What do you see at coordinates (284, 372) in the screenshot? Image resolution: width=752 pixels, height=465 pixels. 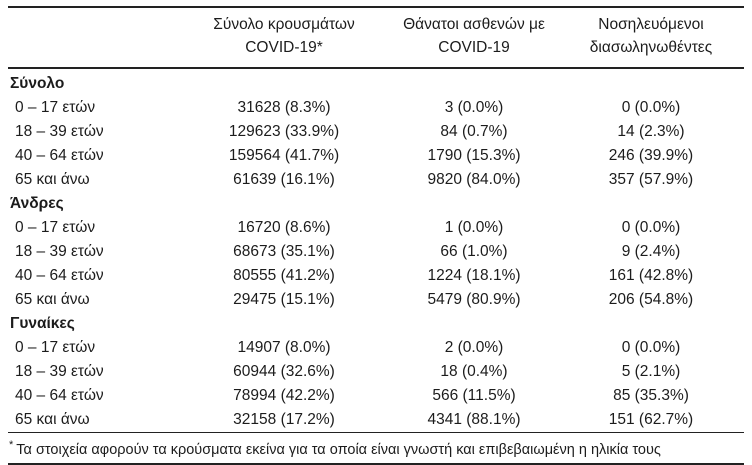 I see `cases-cell: 60944 (32.6%)` at bounding box center [284, 372].